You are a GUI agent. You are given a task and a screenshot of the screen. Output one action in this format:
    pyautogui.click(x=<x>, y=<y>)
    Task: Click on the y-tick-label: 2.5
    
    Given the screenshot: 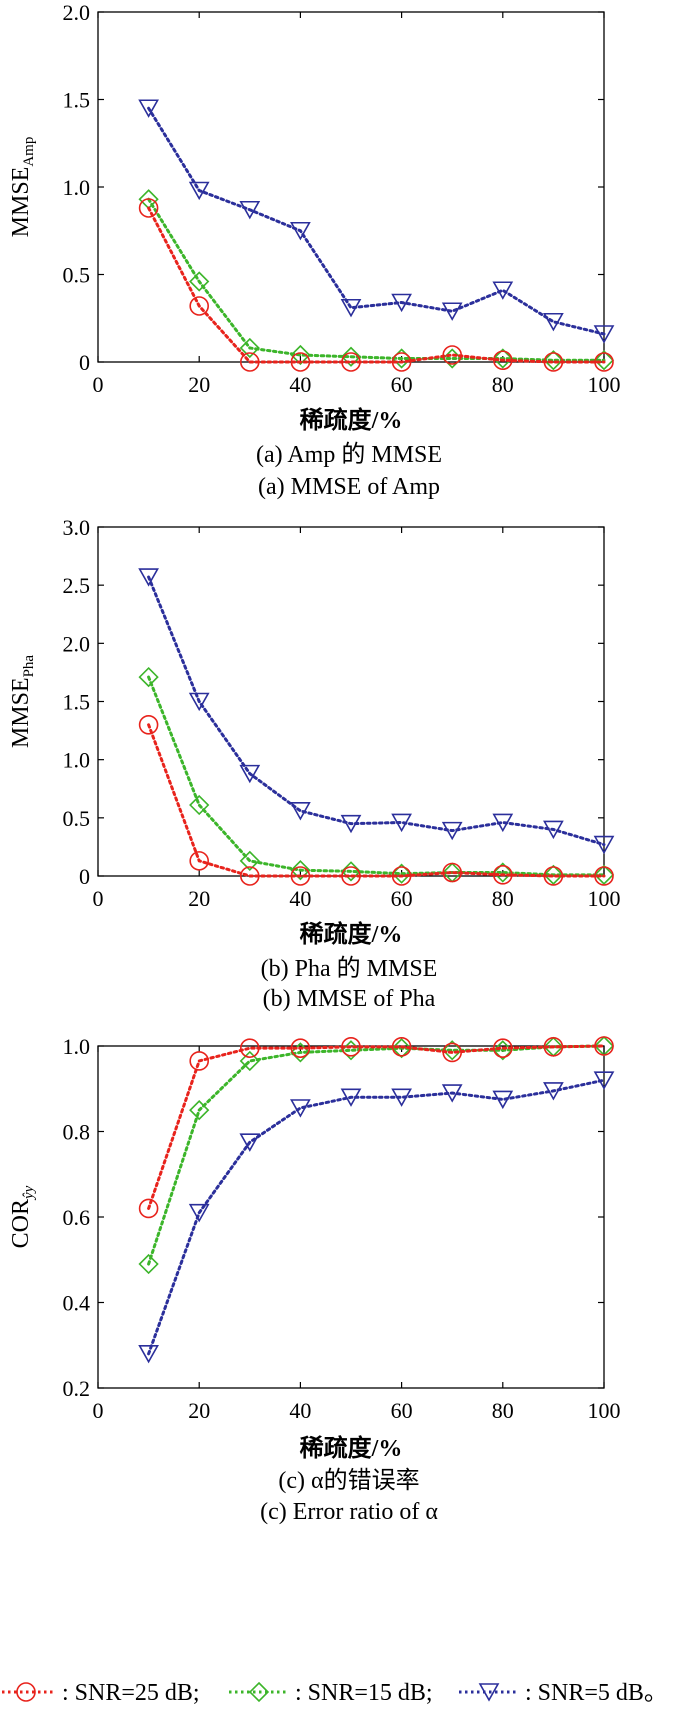 What is the action you would take?
    pyautogui.click(x=77, y=585)
    